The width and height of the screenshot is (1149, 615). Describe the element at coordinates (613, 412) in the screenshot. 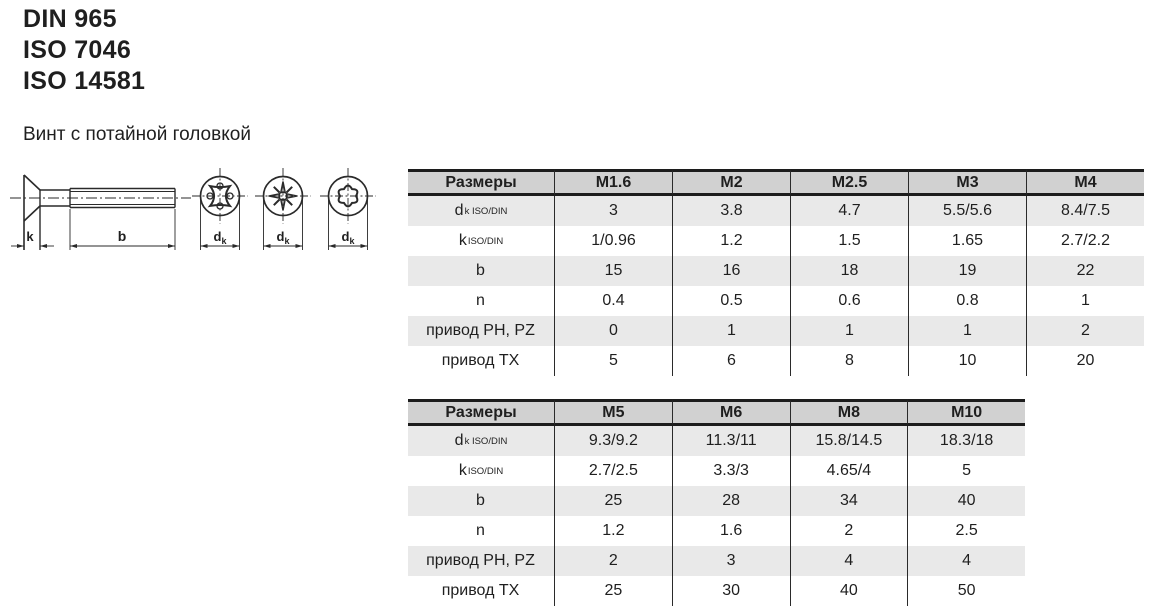

I see `table-header-cell: M5` at that location.